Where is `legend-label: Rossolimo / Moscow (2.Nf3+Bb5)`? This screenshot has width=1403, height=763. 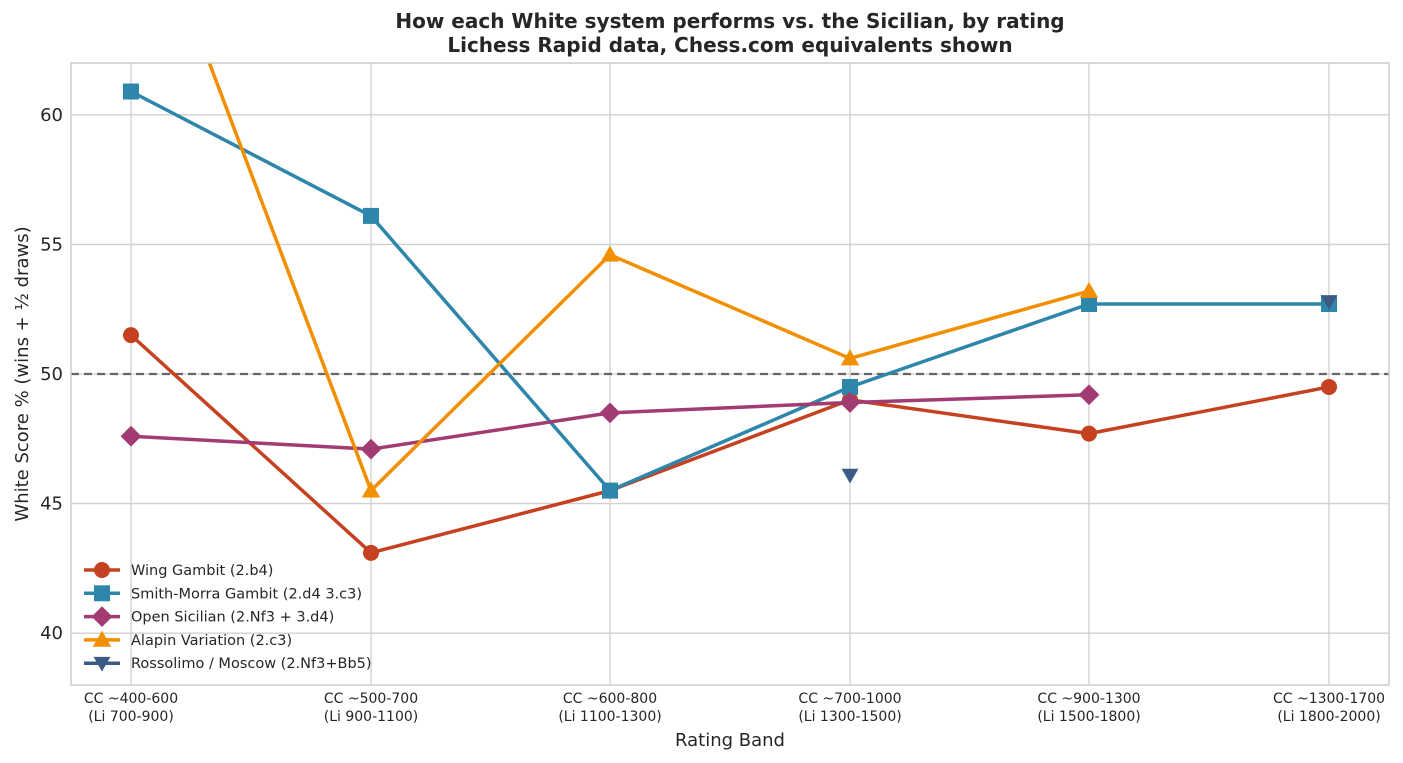
legend-label: Rossolimo / Moscow (2.Nf3+Bb5) is located at coordinates (251, 664).